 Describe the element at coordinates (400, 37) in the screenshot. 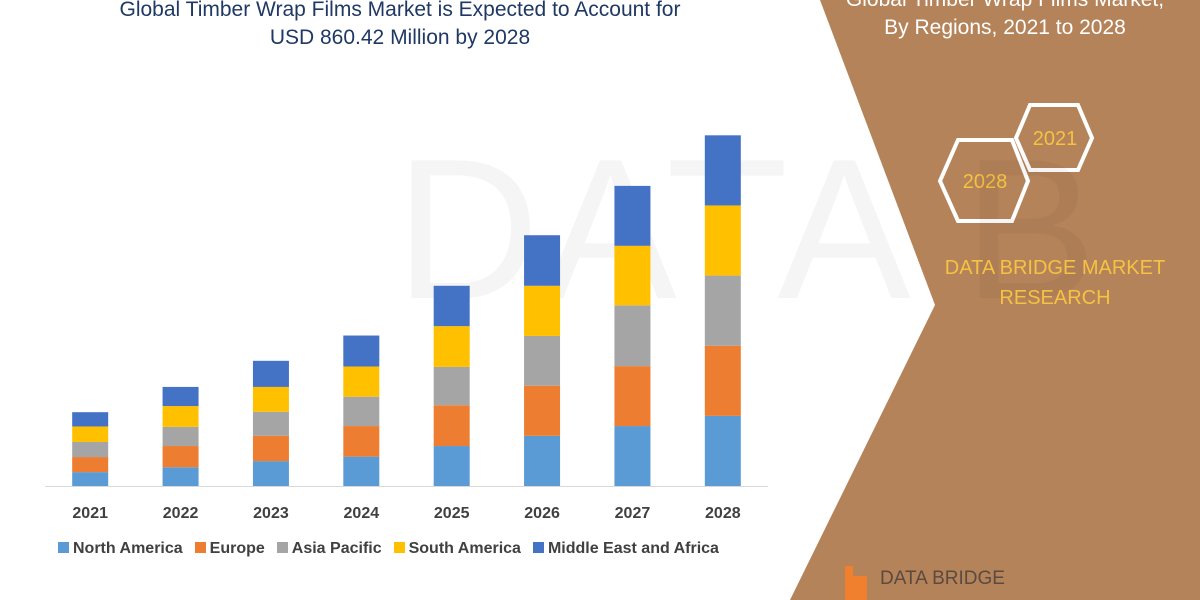

I see `title-line-2: USD 860.42 Million by 2028` at that location.